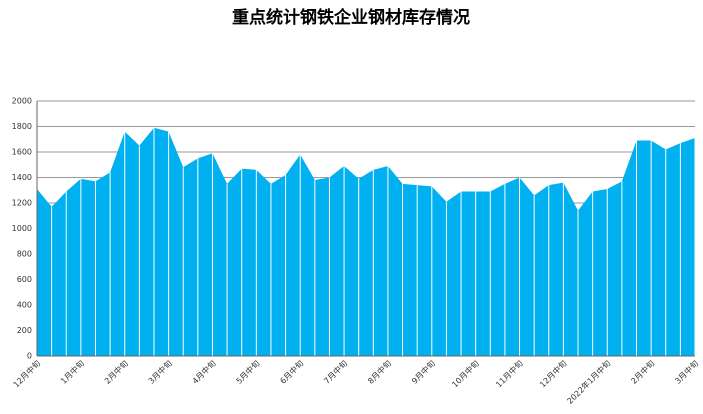  I want to click on x-tick-label: 9月中旬, so click(423, 372).